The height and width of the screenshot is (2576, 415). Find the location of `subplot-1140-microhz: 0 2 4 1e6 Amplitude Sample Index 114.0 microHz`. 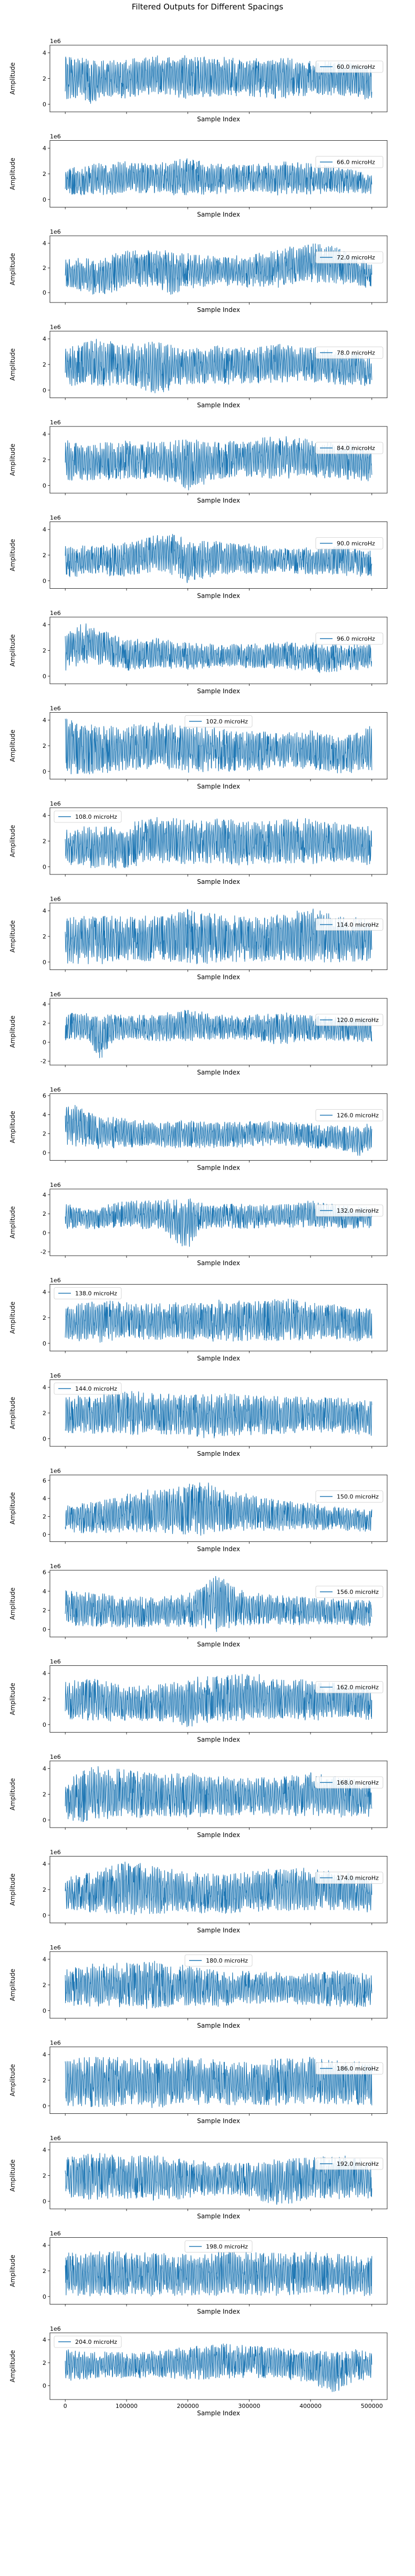

subplot-1140-microhz: 0 2 4 1e6 Amplitude Sample Index 114.0 microHz is located at coordinates (198, 938).